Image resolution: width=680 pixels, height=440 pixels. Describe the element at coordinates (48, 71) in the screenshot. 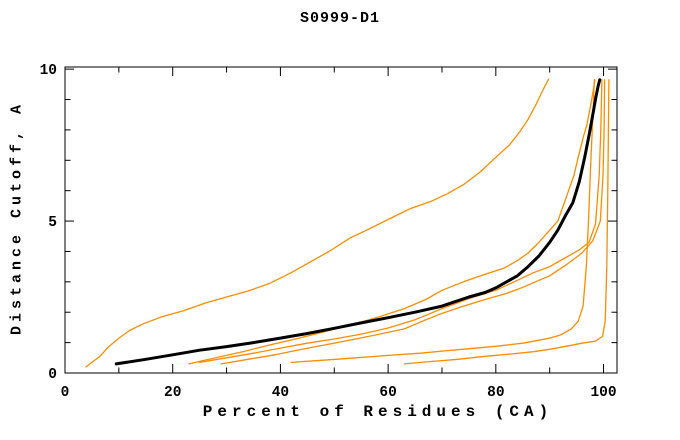

I see `y-tick-label: 10` at that location.